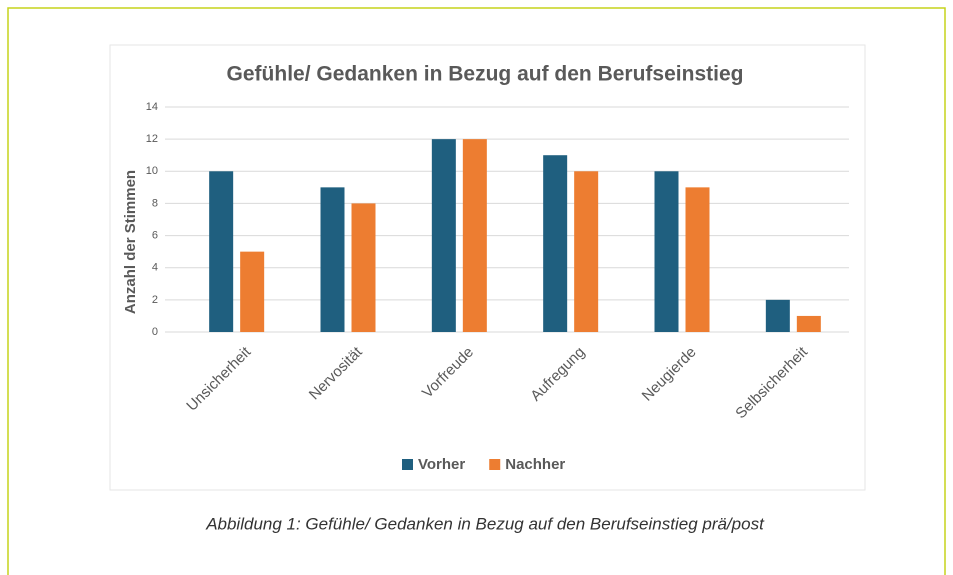 The height and width of the screenshot is (575, 953). Describe the element at coordinates (155, 300) in the screenshot. I see `y-tick-label: 2` at that location.